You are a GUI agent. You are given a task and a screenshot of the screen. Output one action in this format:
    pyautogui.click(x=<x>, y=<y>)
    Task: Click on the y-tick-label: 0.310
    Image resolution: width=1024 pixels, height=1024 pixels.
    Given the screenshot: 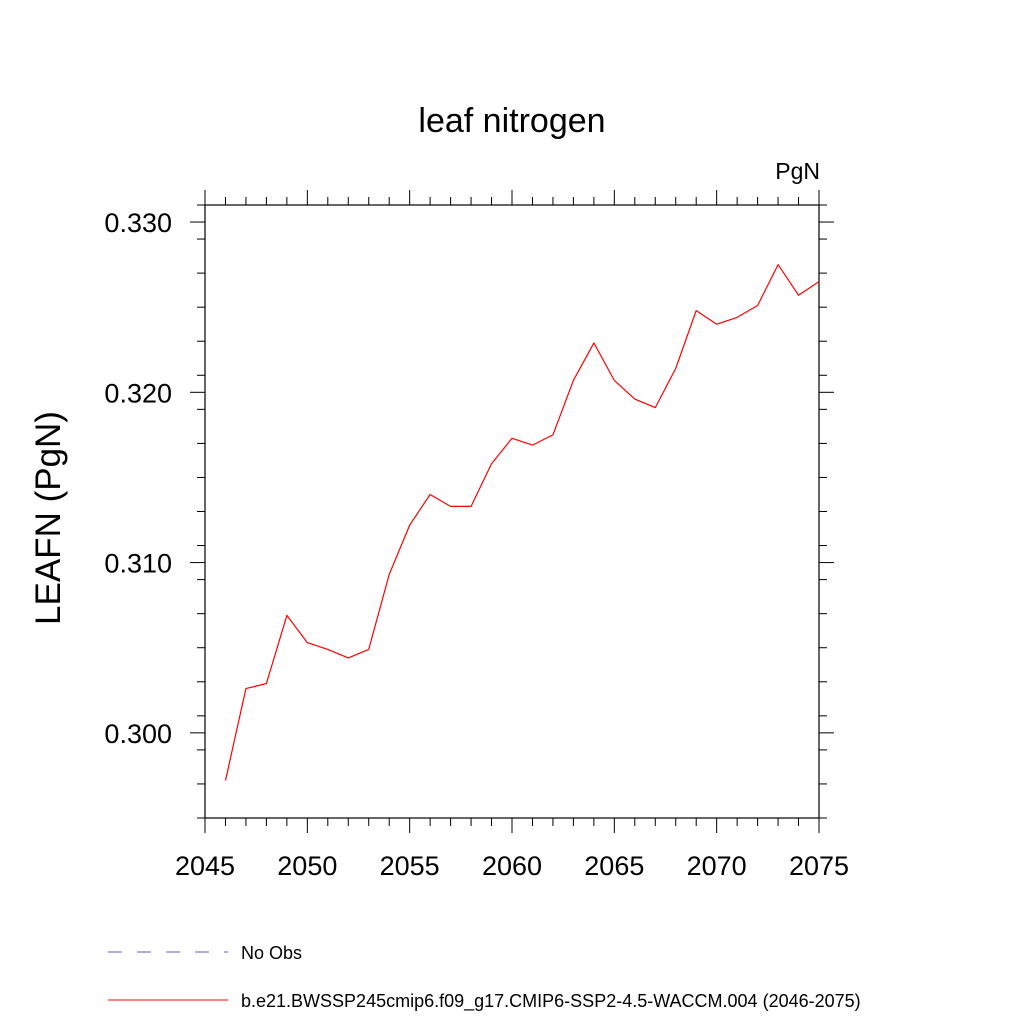 What is the action you would take?
    pyautogui.click(x=138, y=564)
    